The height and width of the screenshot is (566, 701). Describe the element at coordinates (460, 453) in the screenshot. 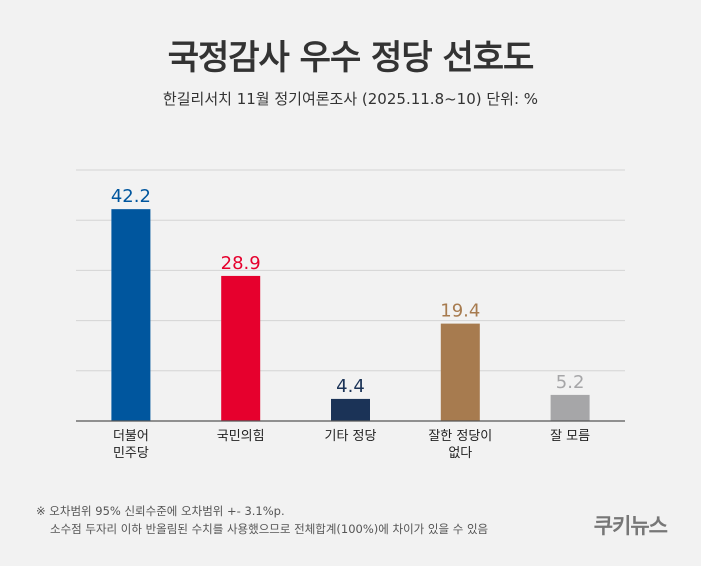

I see `category-label: 없다` at that location.